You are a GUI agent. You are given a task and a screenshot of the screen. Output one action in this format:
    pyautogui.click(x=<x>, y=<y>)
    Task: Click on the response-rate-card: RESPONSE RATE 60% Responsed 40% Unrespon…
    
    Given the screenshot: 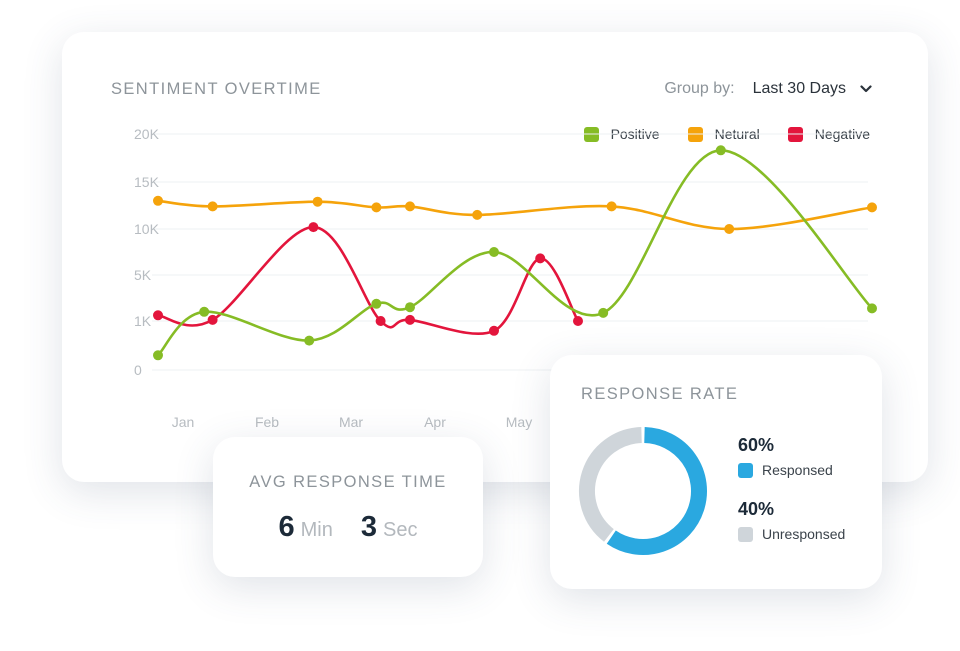 What is the action you would take?
    pyautogui.click(x=716, y=472)
    